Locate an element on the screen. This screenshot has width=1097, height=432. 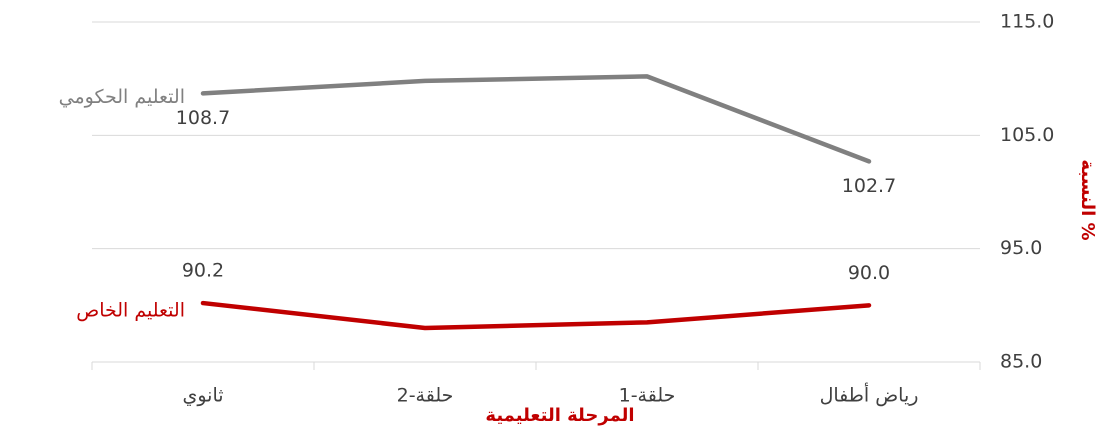
legend-label: التعليم الخاص is located at coordinates (130, 311).